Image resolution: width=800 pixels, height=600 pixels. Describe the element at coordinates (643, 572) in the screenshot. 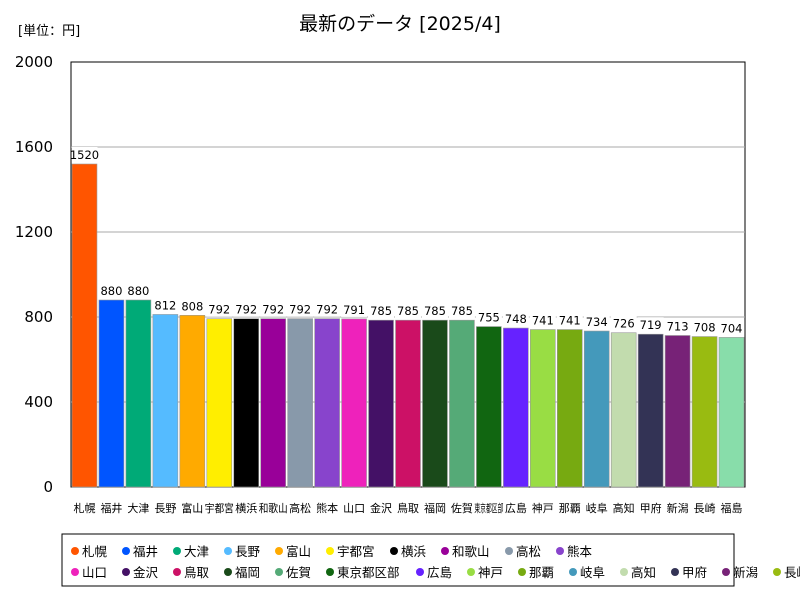

I see `legend-entry: 高知` at that location.